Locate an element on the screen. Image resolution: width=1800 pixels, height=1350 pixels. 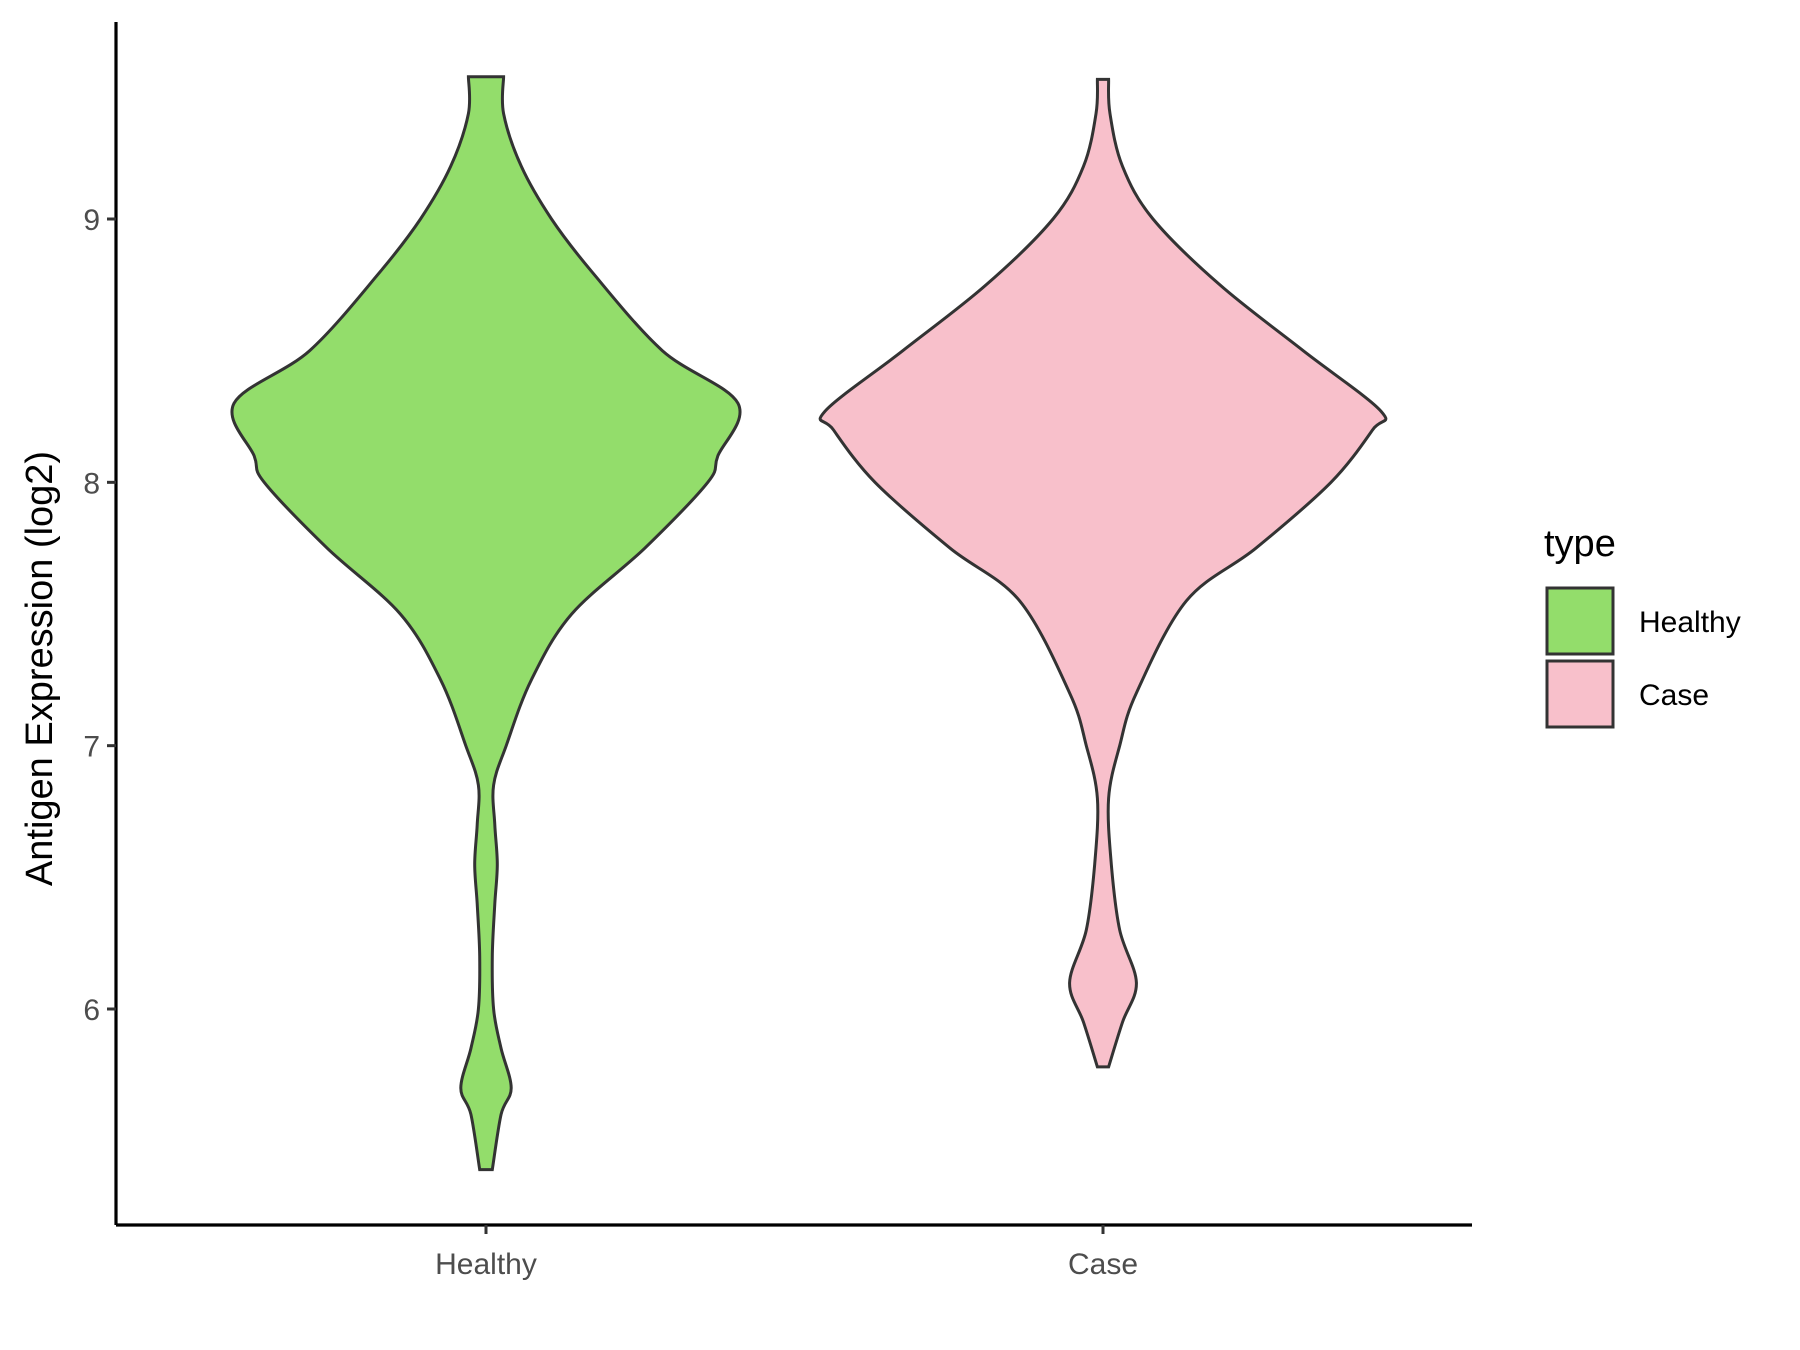
y-tick-label: 9 is located at coordinates (91, 220).